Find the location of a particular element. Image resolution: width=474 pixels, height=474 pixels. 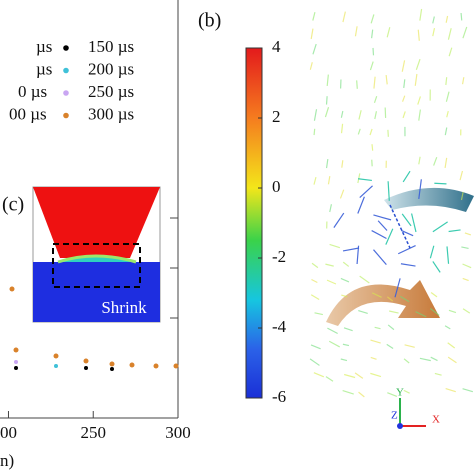

legend-label: 300 µs is located at coordinates (111, 113).